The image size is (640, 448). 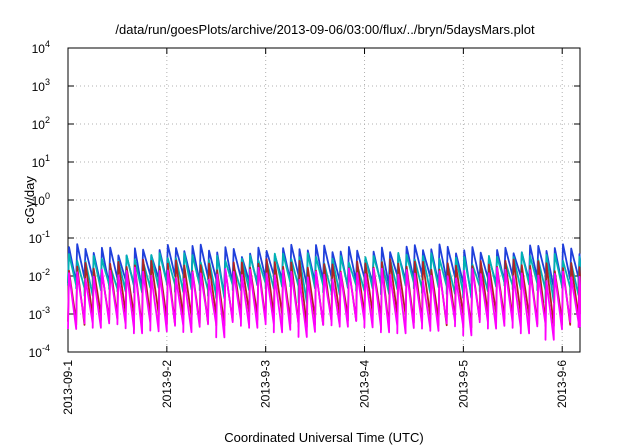 What do you see at coordinates (39, 237) in the screenshot?
I see `y-tick-label: 10⁻¹` at bounding box center [39, 237].